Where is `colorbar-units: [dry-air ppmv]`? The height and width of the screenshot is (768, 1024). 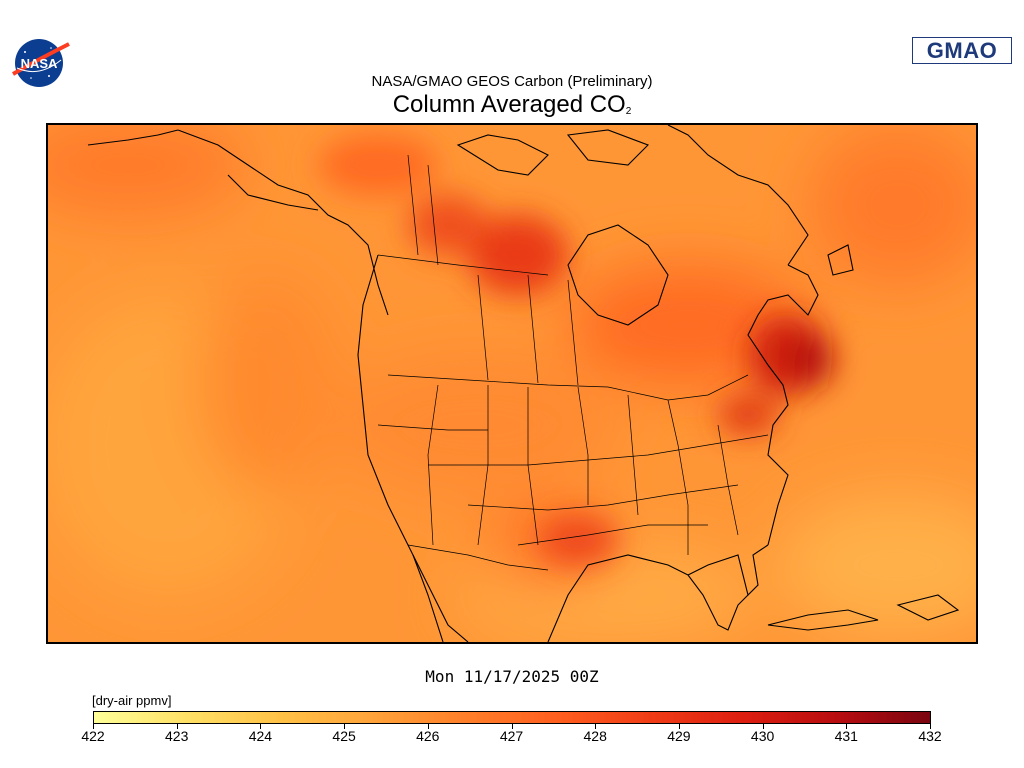
colorbar-units: [dry-air ppmv] is located at coordinates (132, 700).